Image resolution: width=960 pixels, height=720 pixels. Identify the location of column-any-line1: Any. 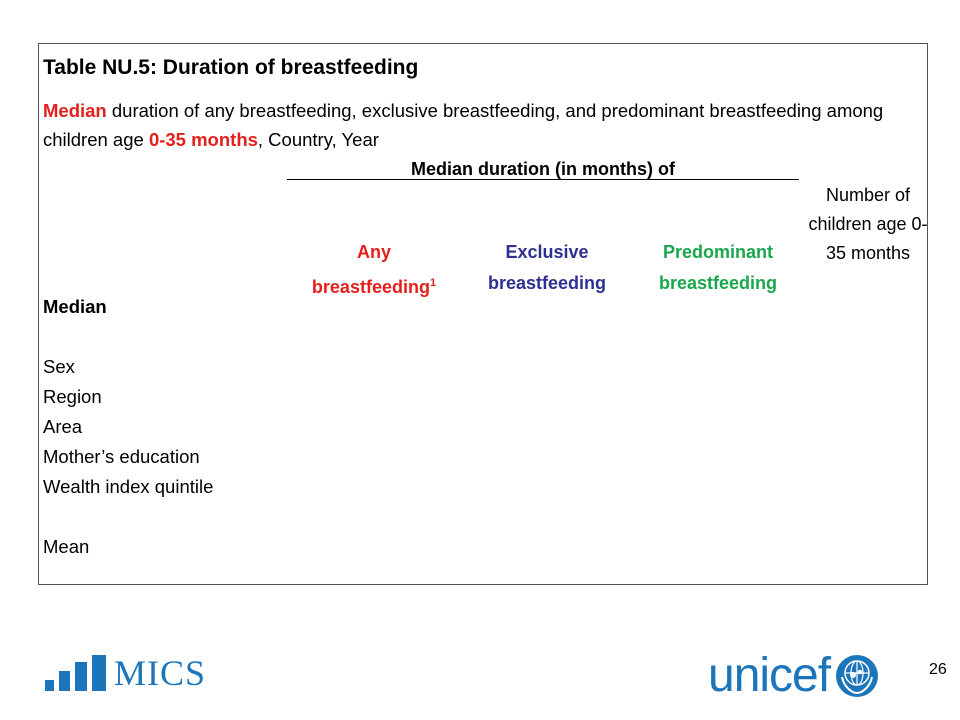
(373, 252).